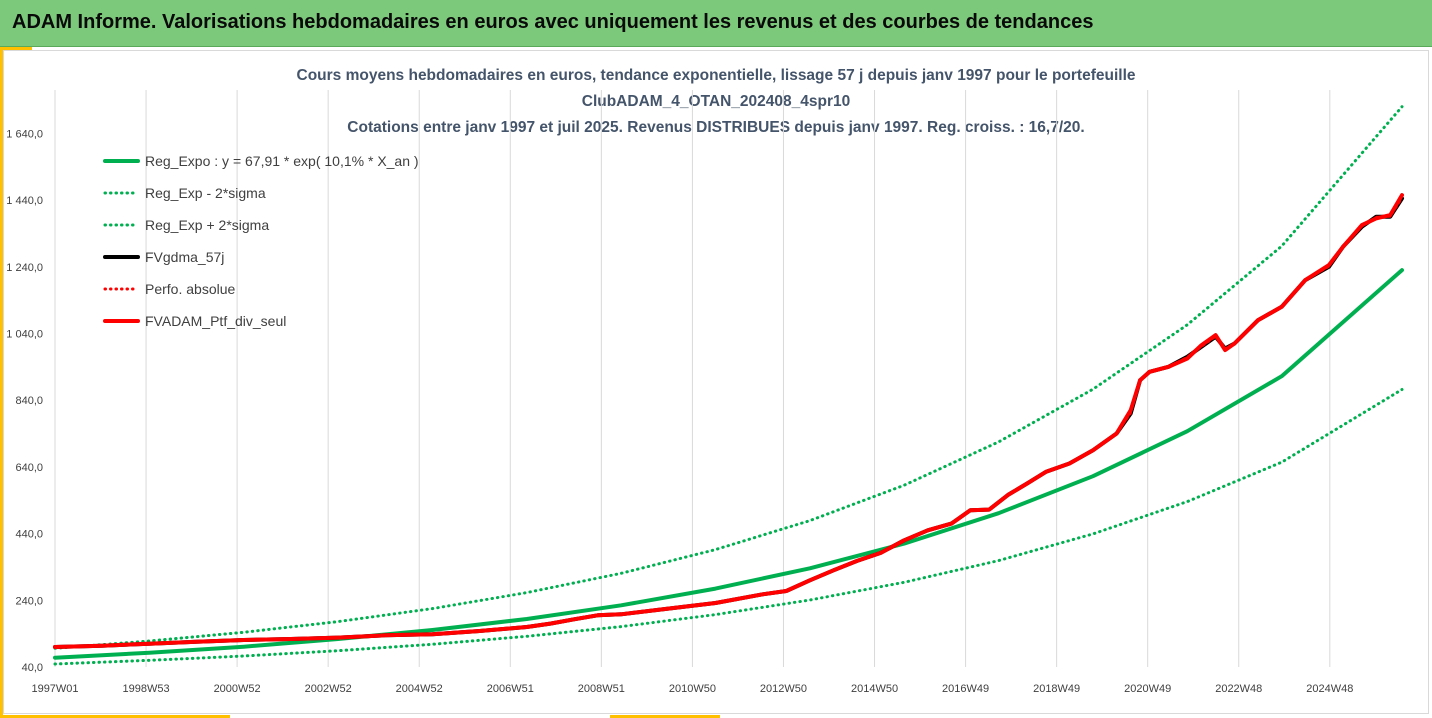 This screenshot has height=718, width=1432. I want to click on legend-label: Reg_Exp + 2*sigma, so click(207, 225).